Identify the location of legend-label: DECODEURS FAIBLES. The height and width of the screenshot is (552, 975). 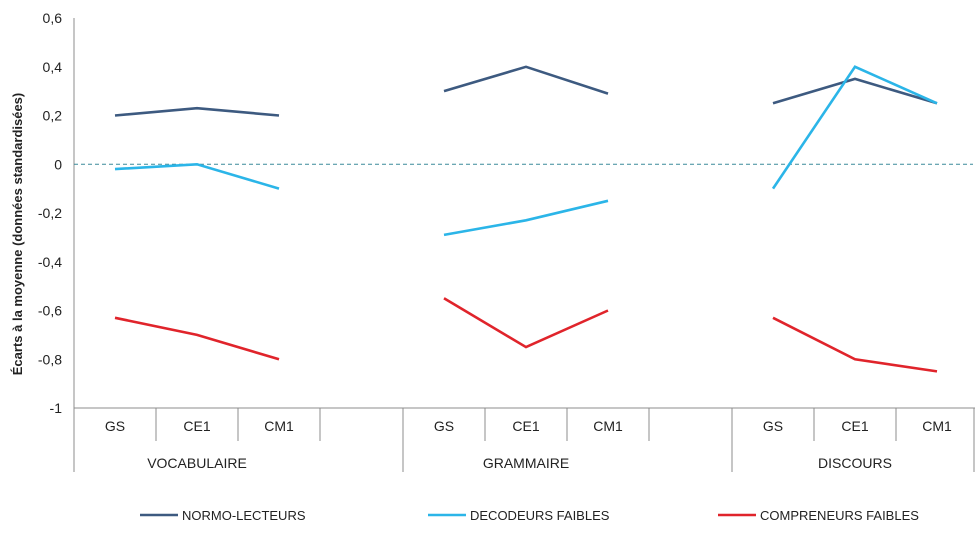
(540, 515).